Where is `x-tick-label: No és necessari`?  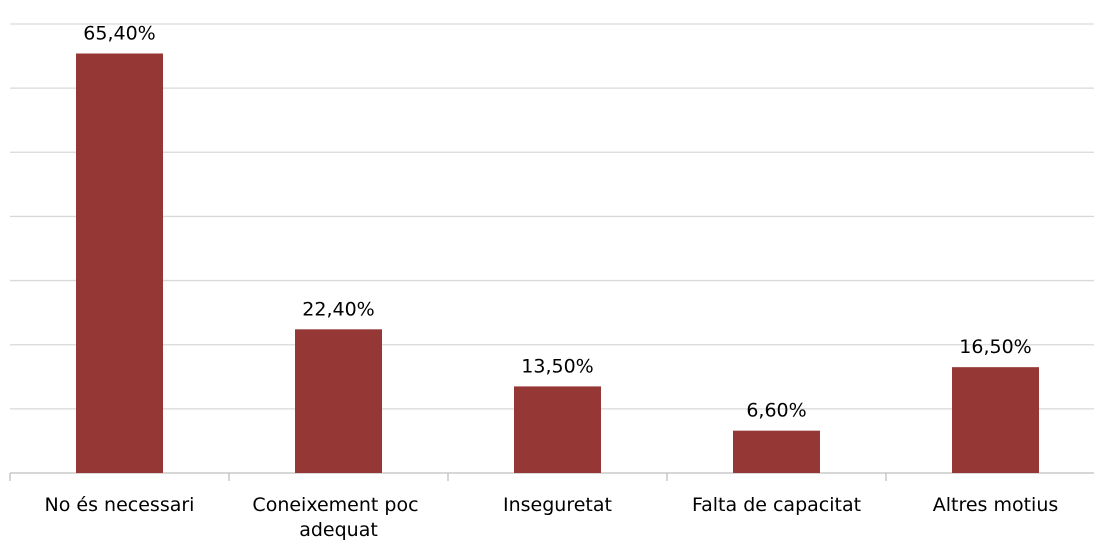
x-tick-label: No és necessari is located at coordinates (120, 505).